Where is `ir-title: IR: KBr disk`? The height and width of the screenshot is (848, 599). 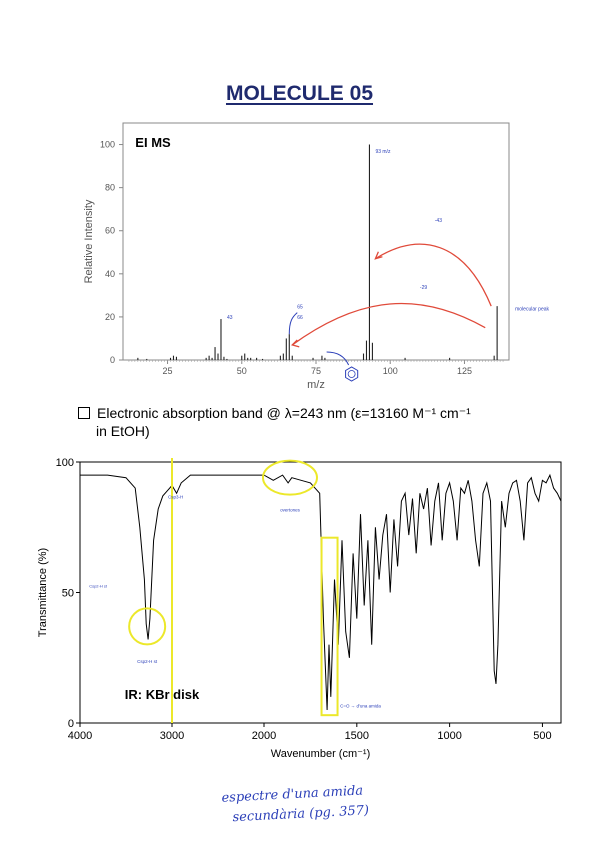 ir-title: IR: KBr disk is located at coordinates (162, 694).